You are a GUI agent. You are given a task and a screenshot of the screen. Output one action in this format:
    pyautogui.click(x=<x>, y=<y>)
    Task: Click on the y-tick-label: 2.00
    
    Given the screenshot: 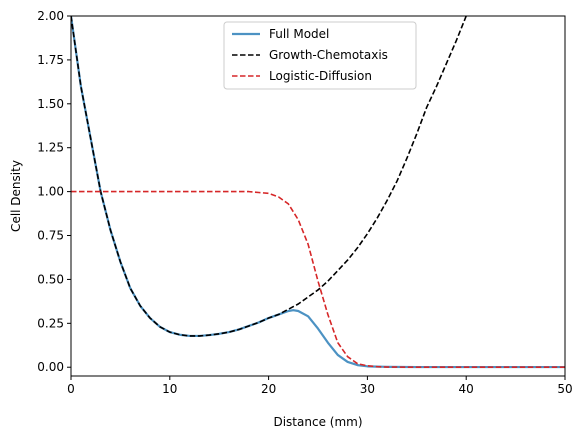 What is the action you would take?
    pyautogui.click(x=50, y=16)
    